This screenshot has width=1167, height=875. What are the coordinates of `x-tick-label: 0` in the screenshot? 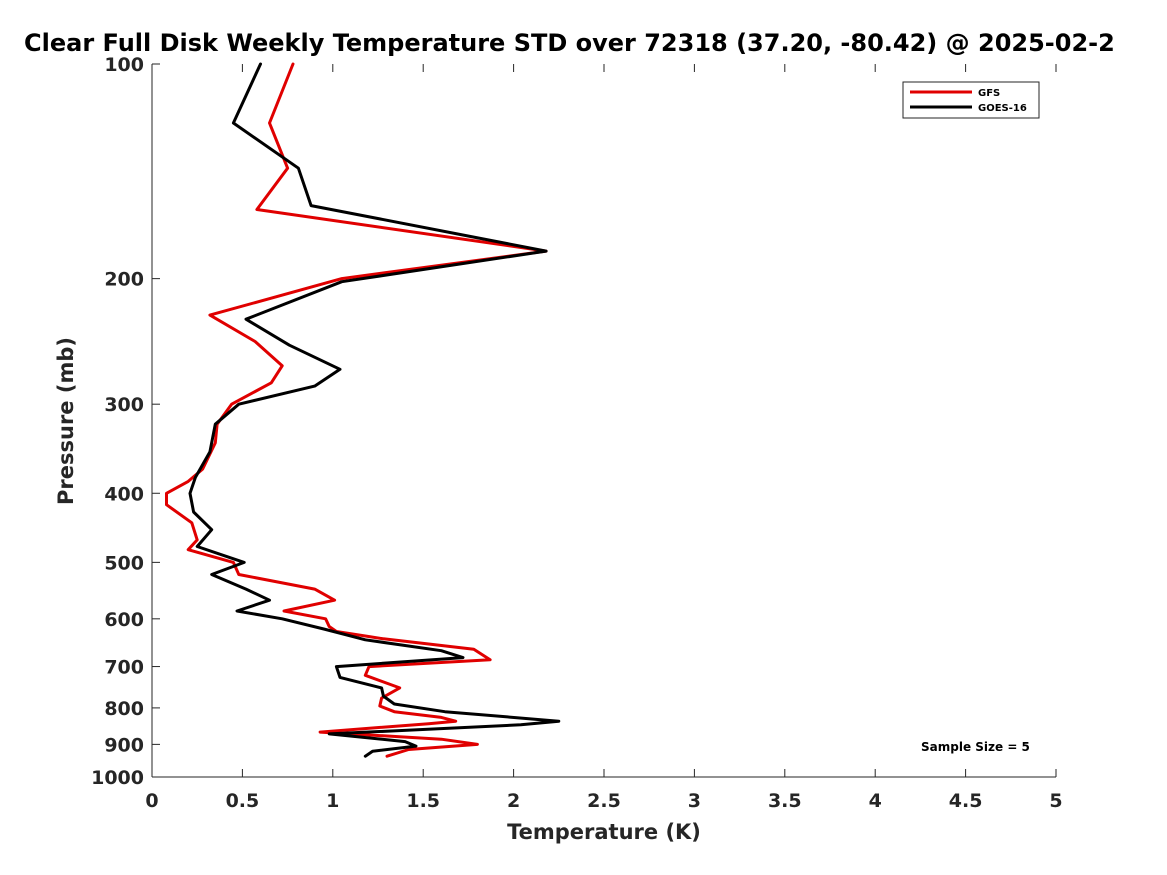 It's located at (151, 801).